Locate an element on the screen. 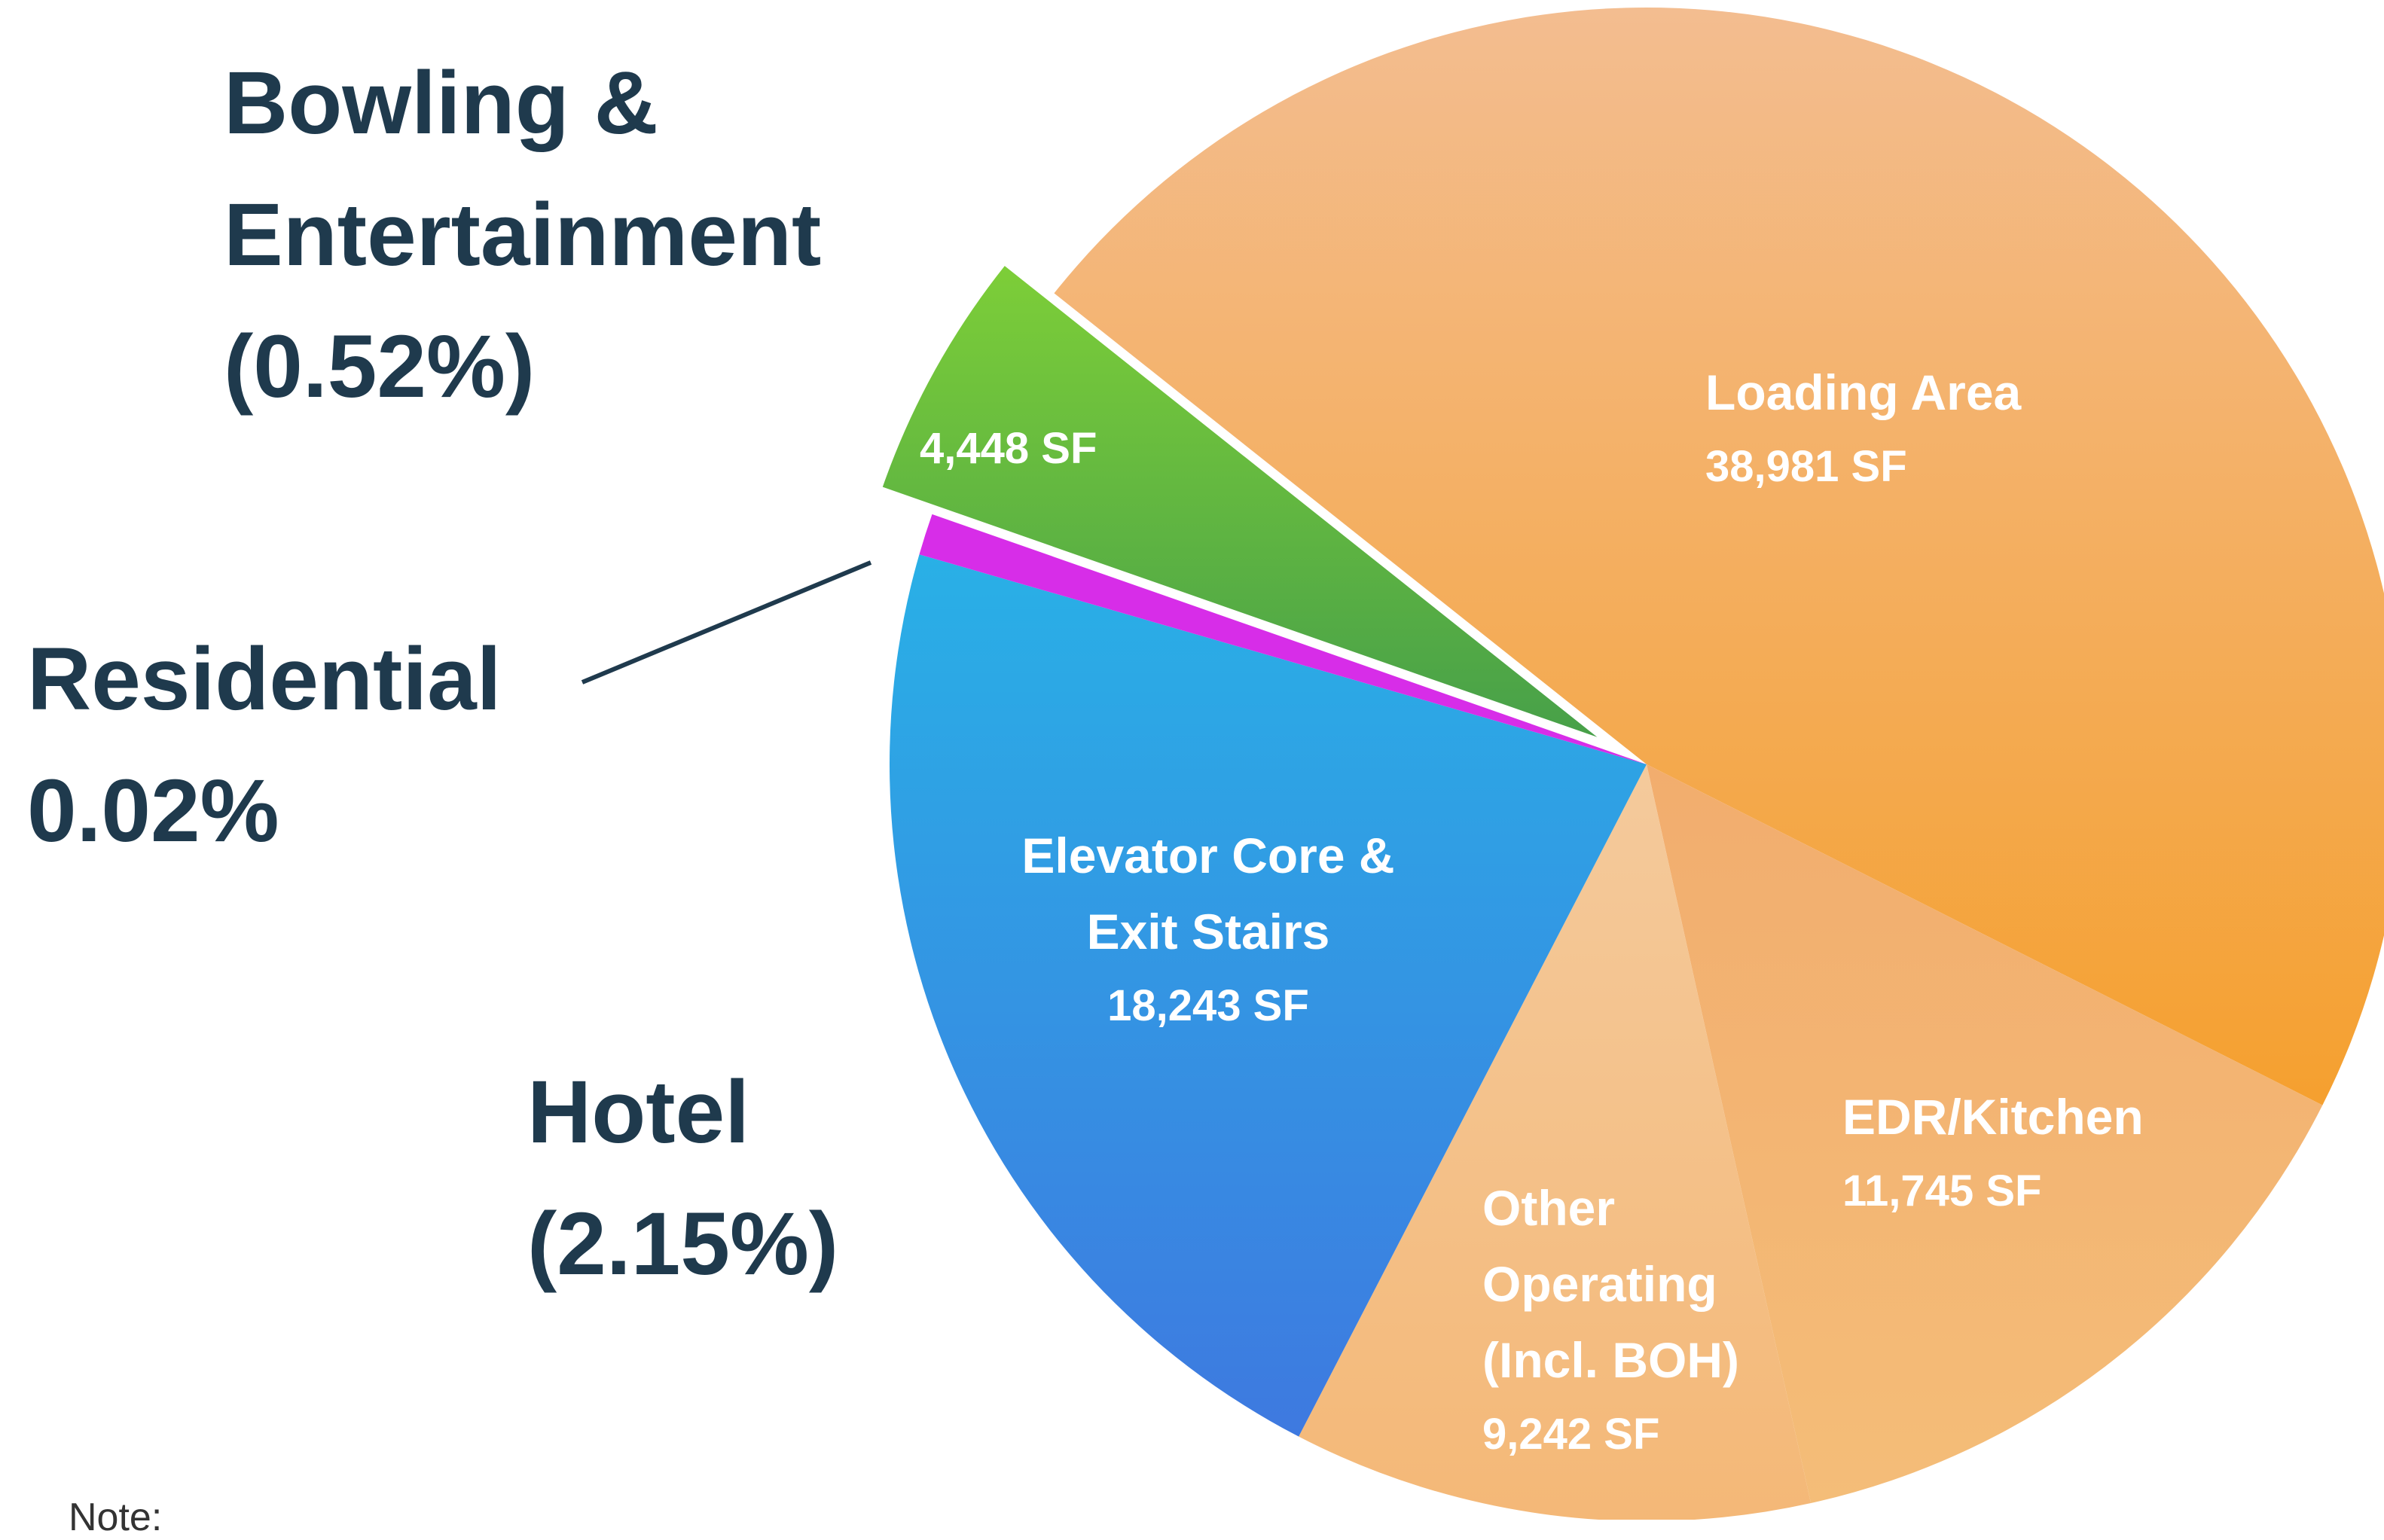  annotation-line: Hotel is located at coordinates (638, 1112).